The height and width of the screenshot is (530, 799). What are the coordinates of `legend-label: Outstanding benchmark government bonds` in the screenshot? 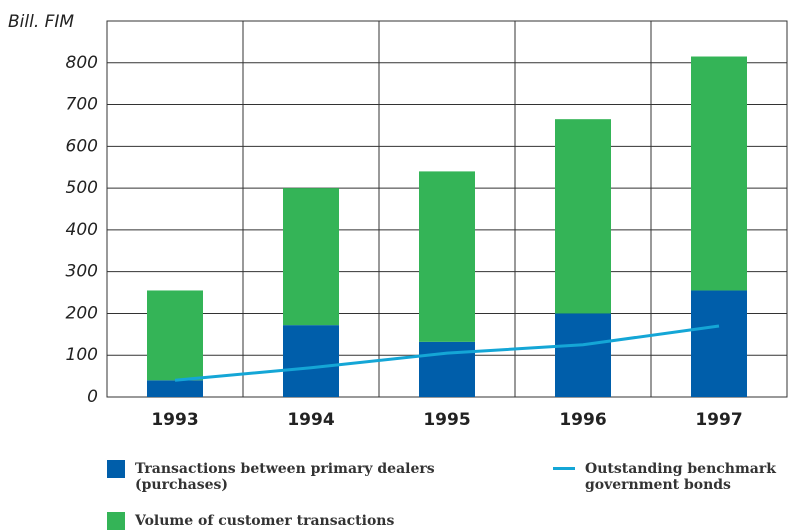 It's located at (680, 477).